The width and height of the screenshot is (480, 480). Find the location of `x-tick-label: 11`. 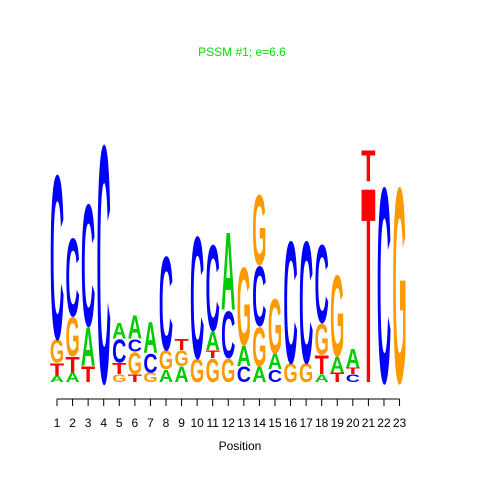

x-tick-label: 11 is located at coordinates (212, 423).